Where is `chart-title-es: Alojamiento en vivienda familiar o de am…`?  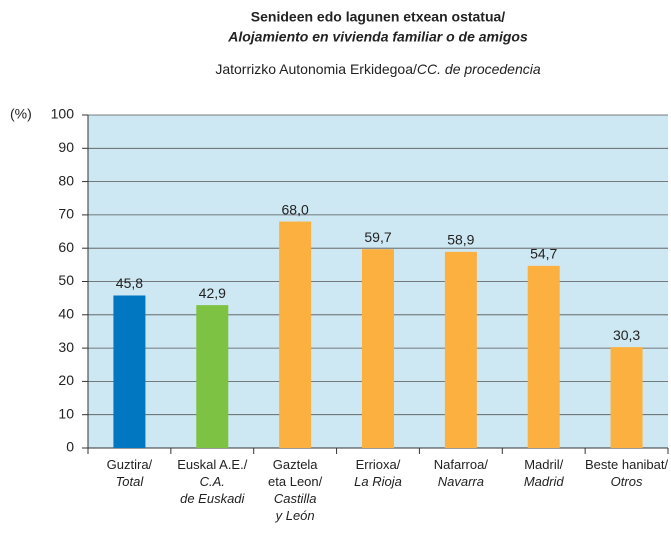
chart-title-es: Alojamiento en vivienda familiar o de am… is located at coordinates (377, 37).